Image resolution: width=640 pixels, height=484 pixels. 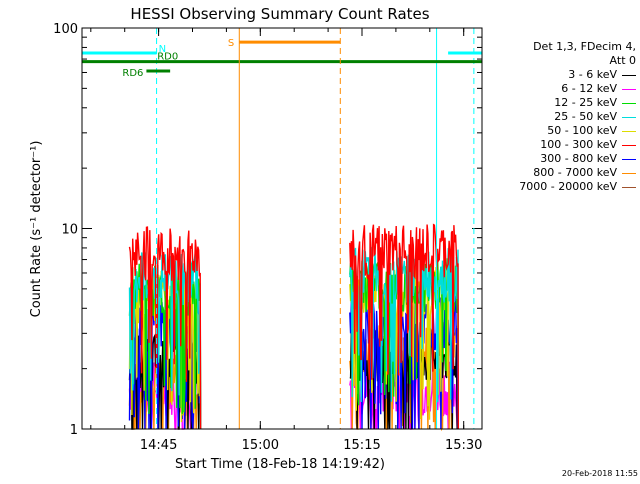 I want to click on legend-label: 6 - 12 keV, so click(x=589, y=88).